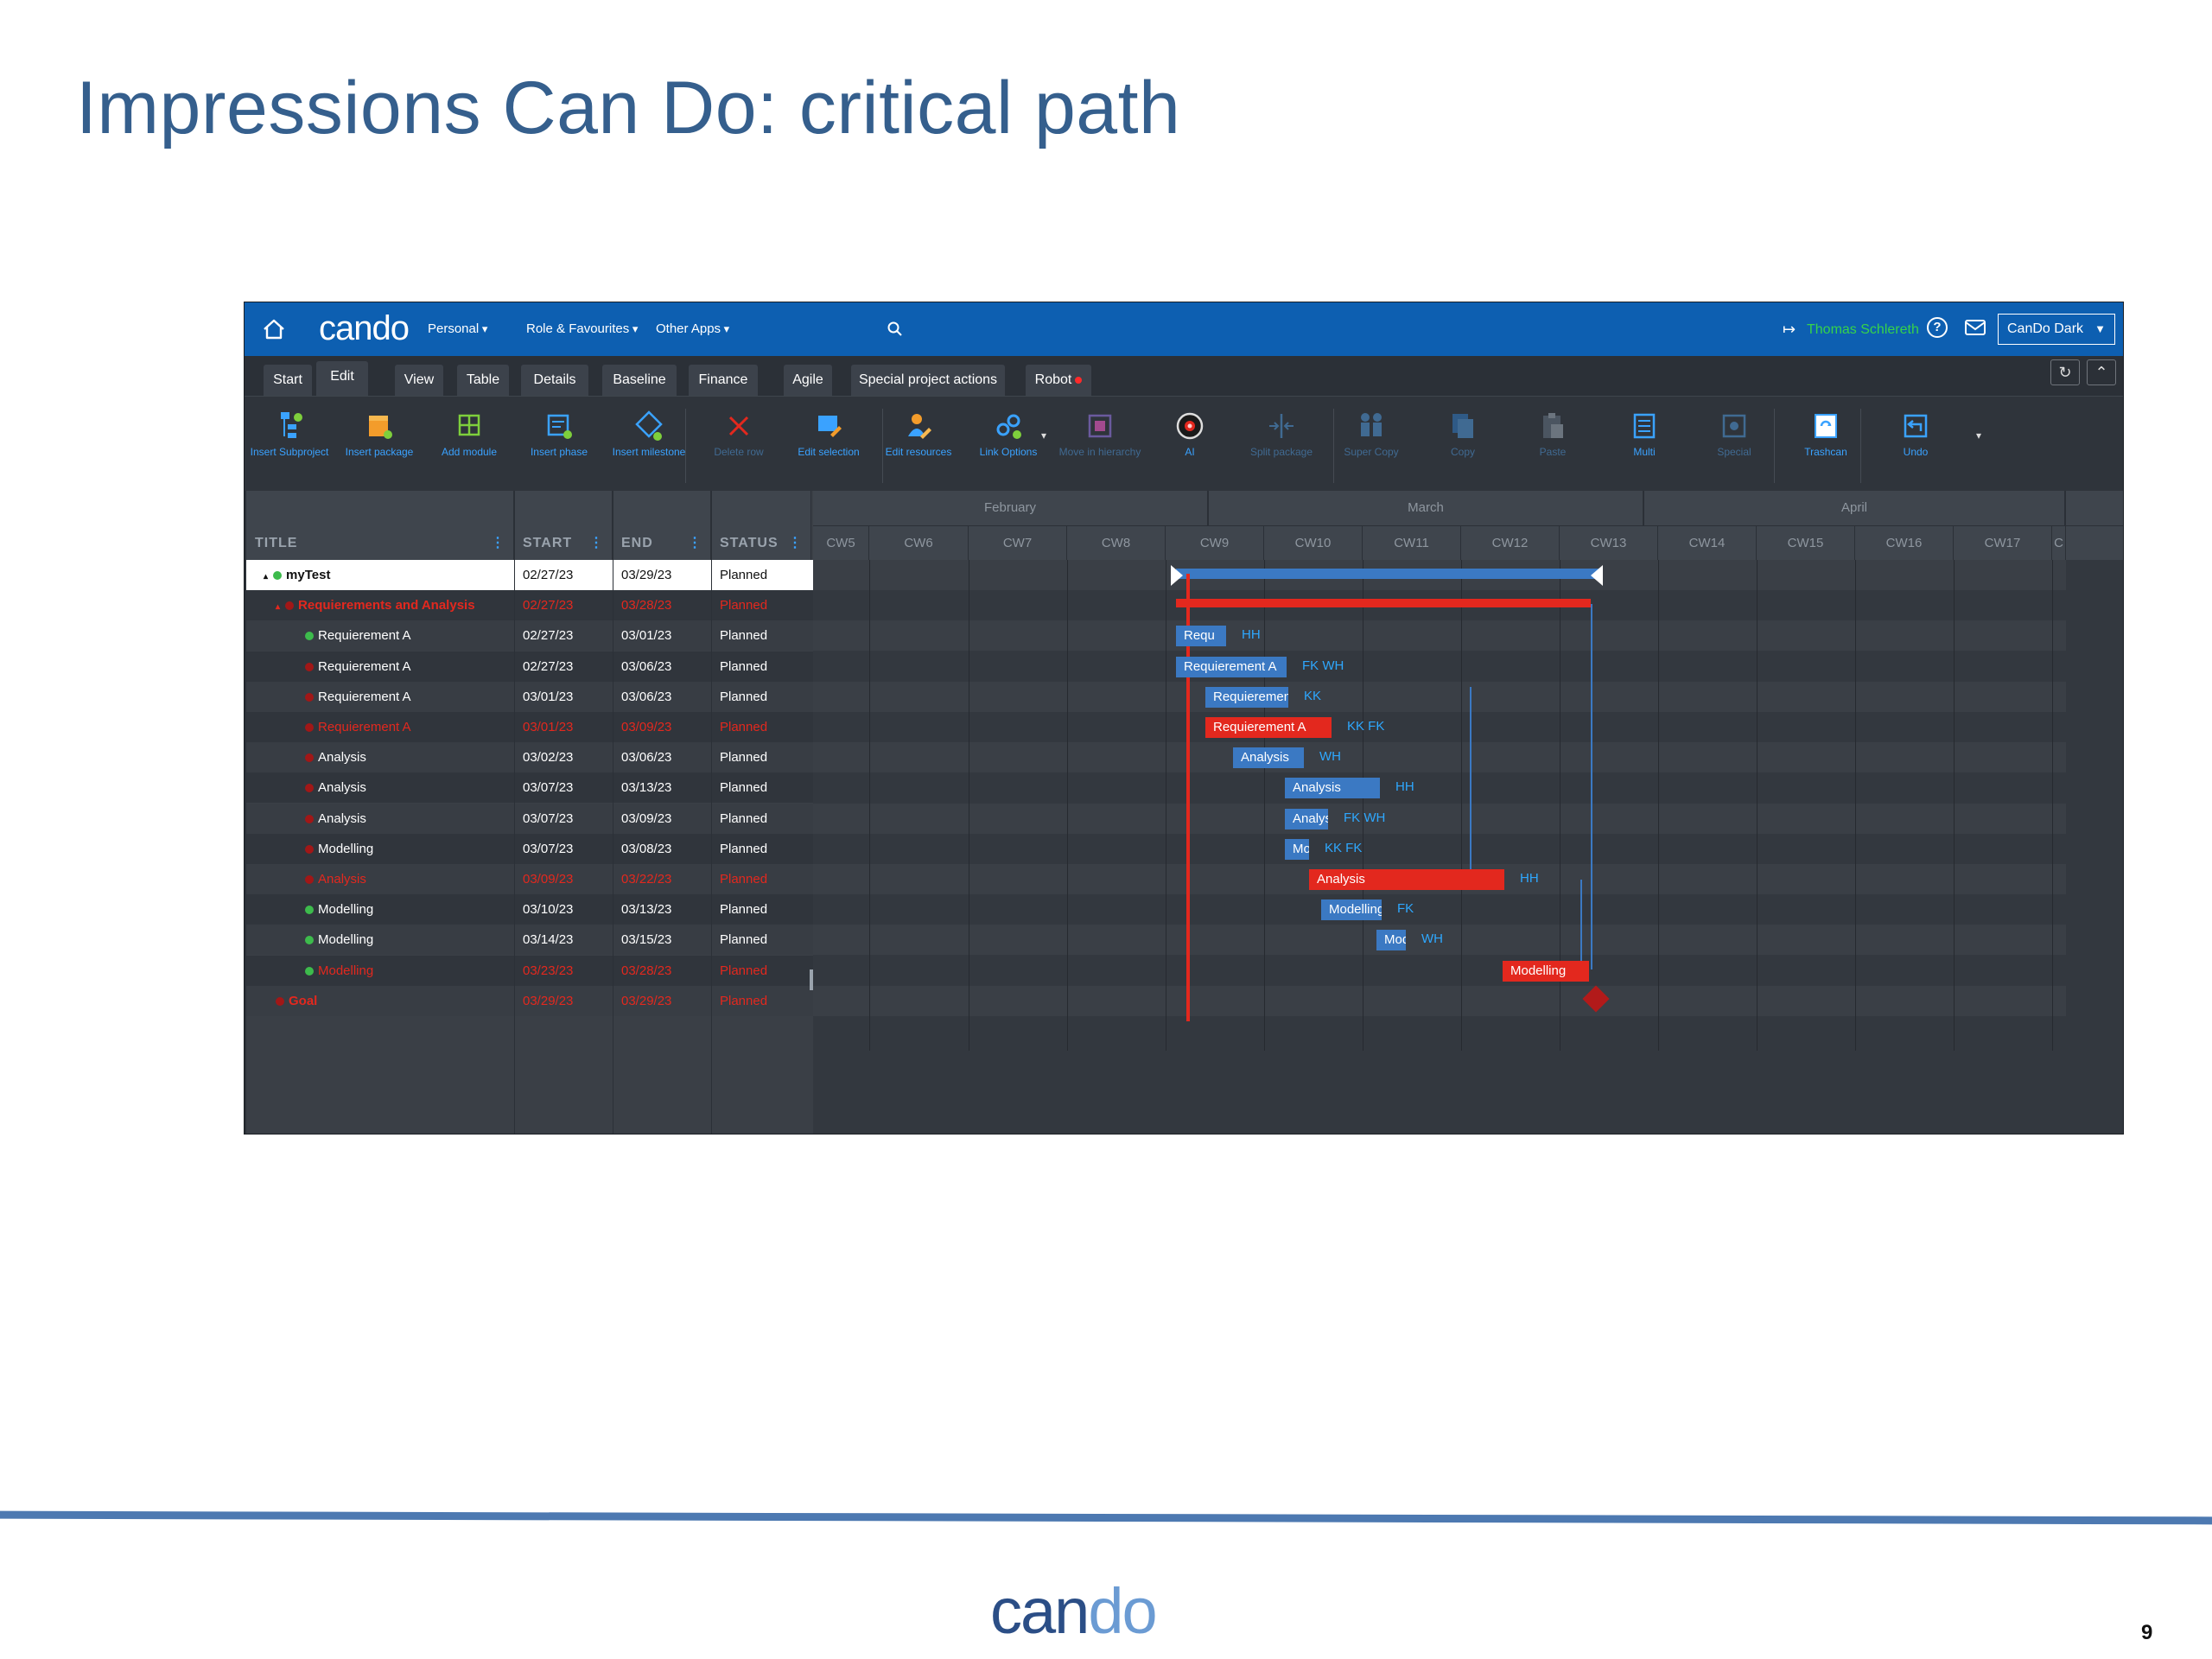  Describe the element at coordinates (1975, 327) in the screenshot. I see `mail-icon` at that location.